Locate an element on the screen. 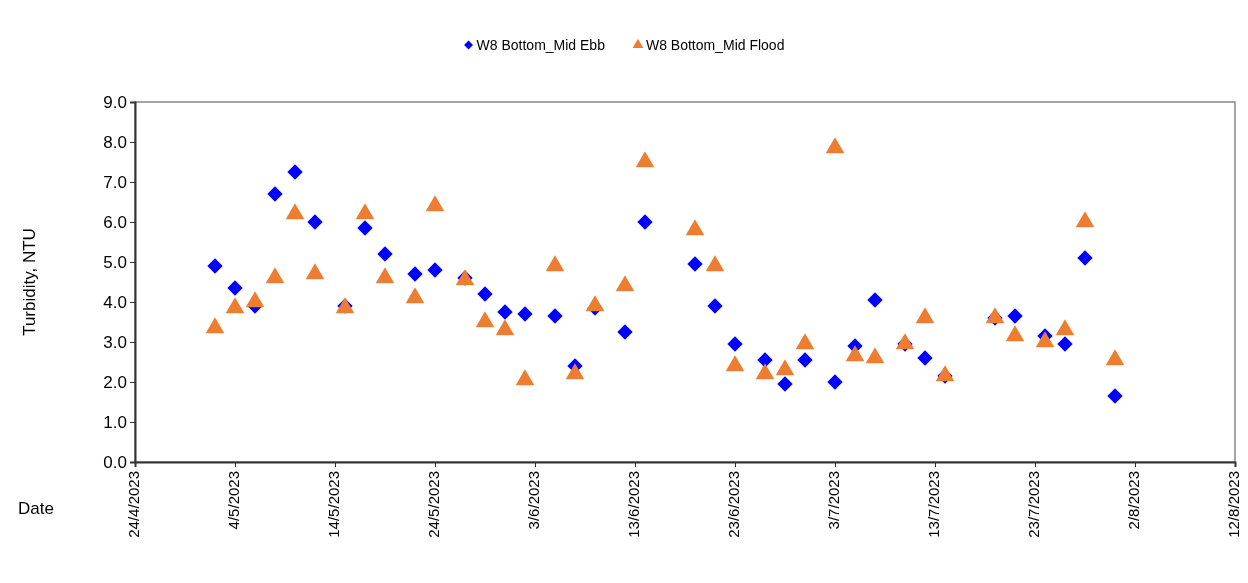 The height and width of the screenshot is (583, 1248). y-tick-label: 2.0 is located at coordinates (115, 382).